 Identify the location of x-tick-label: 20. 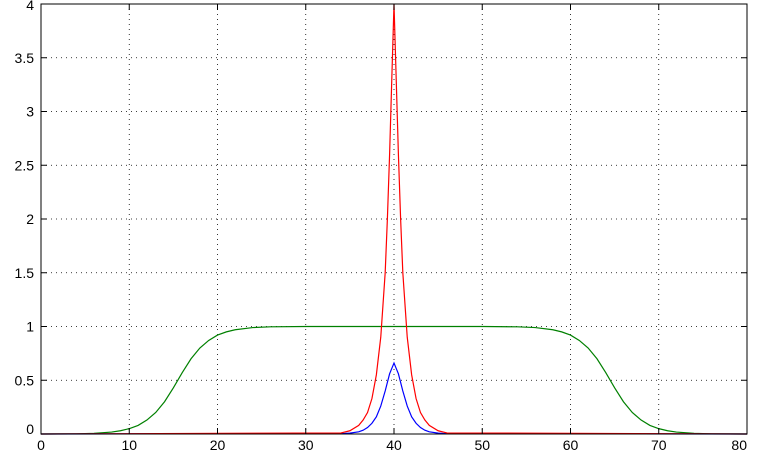
(218, 445).